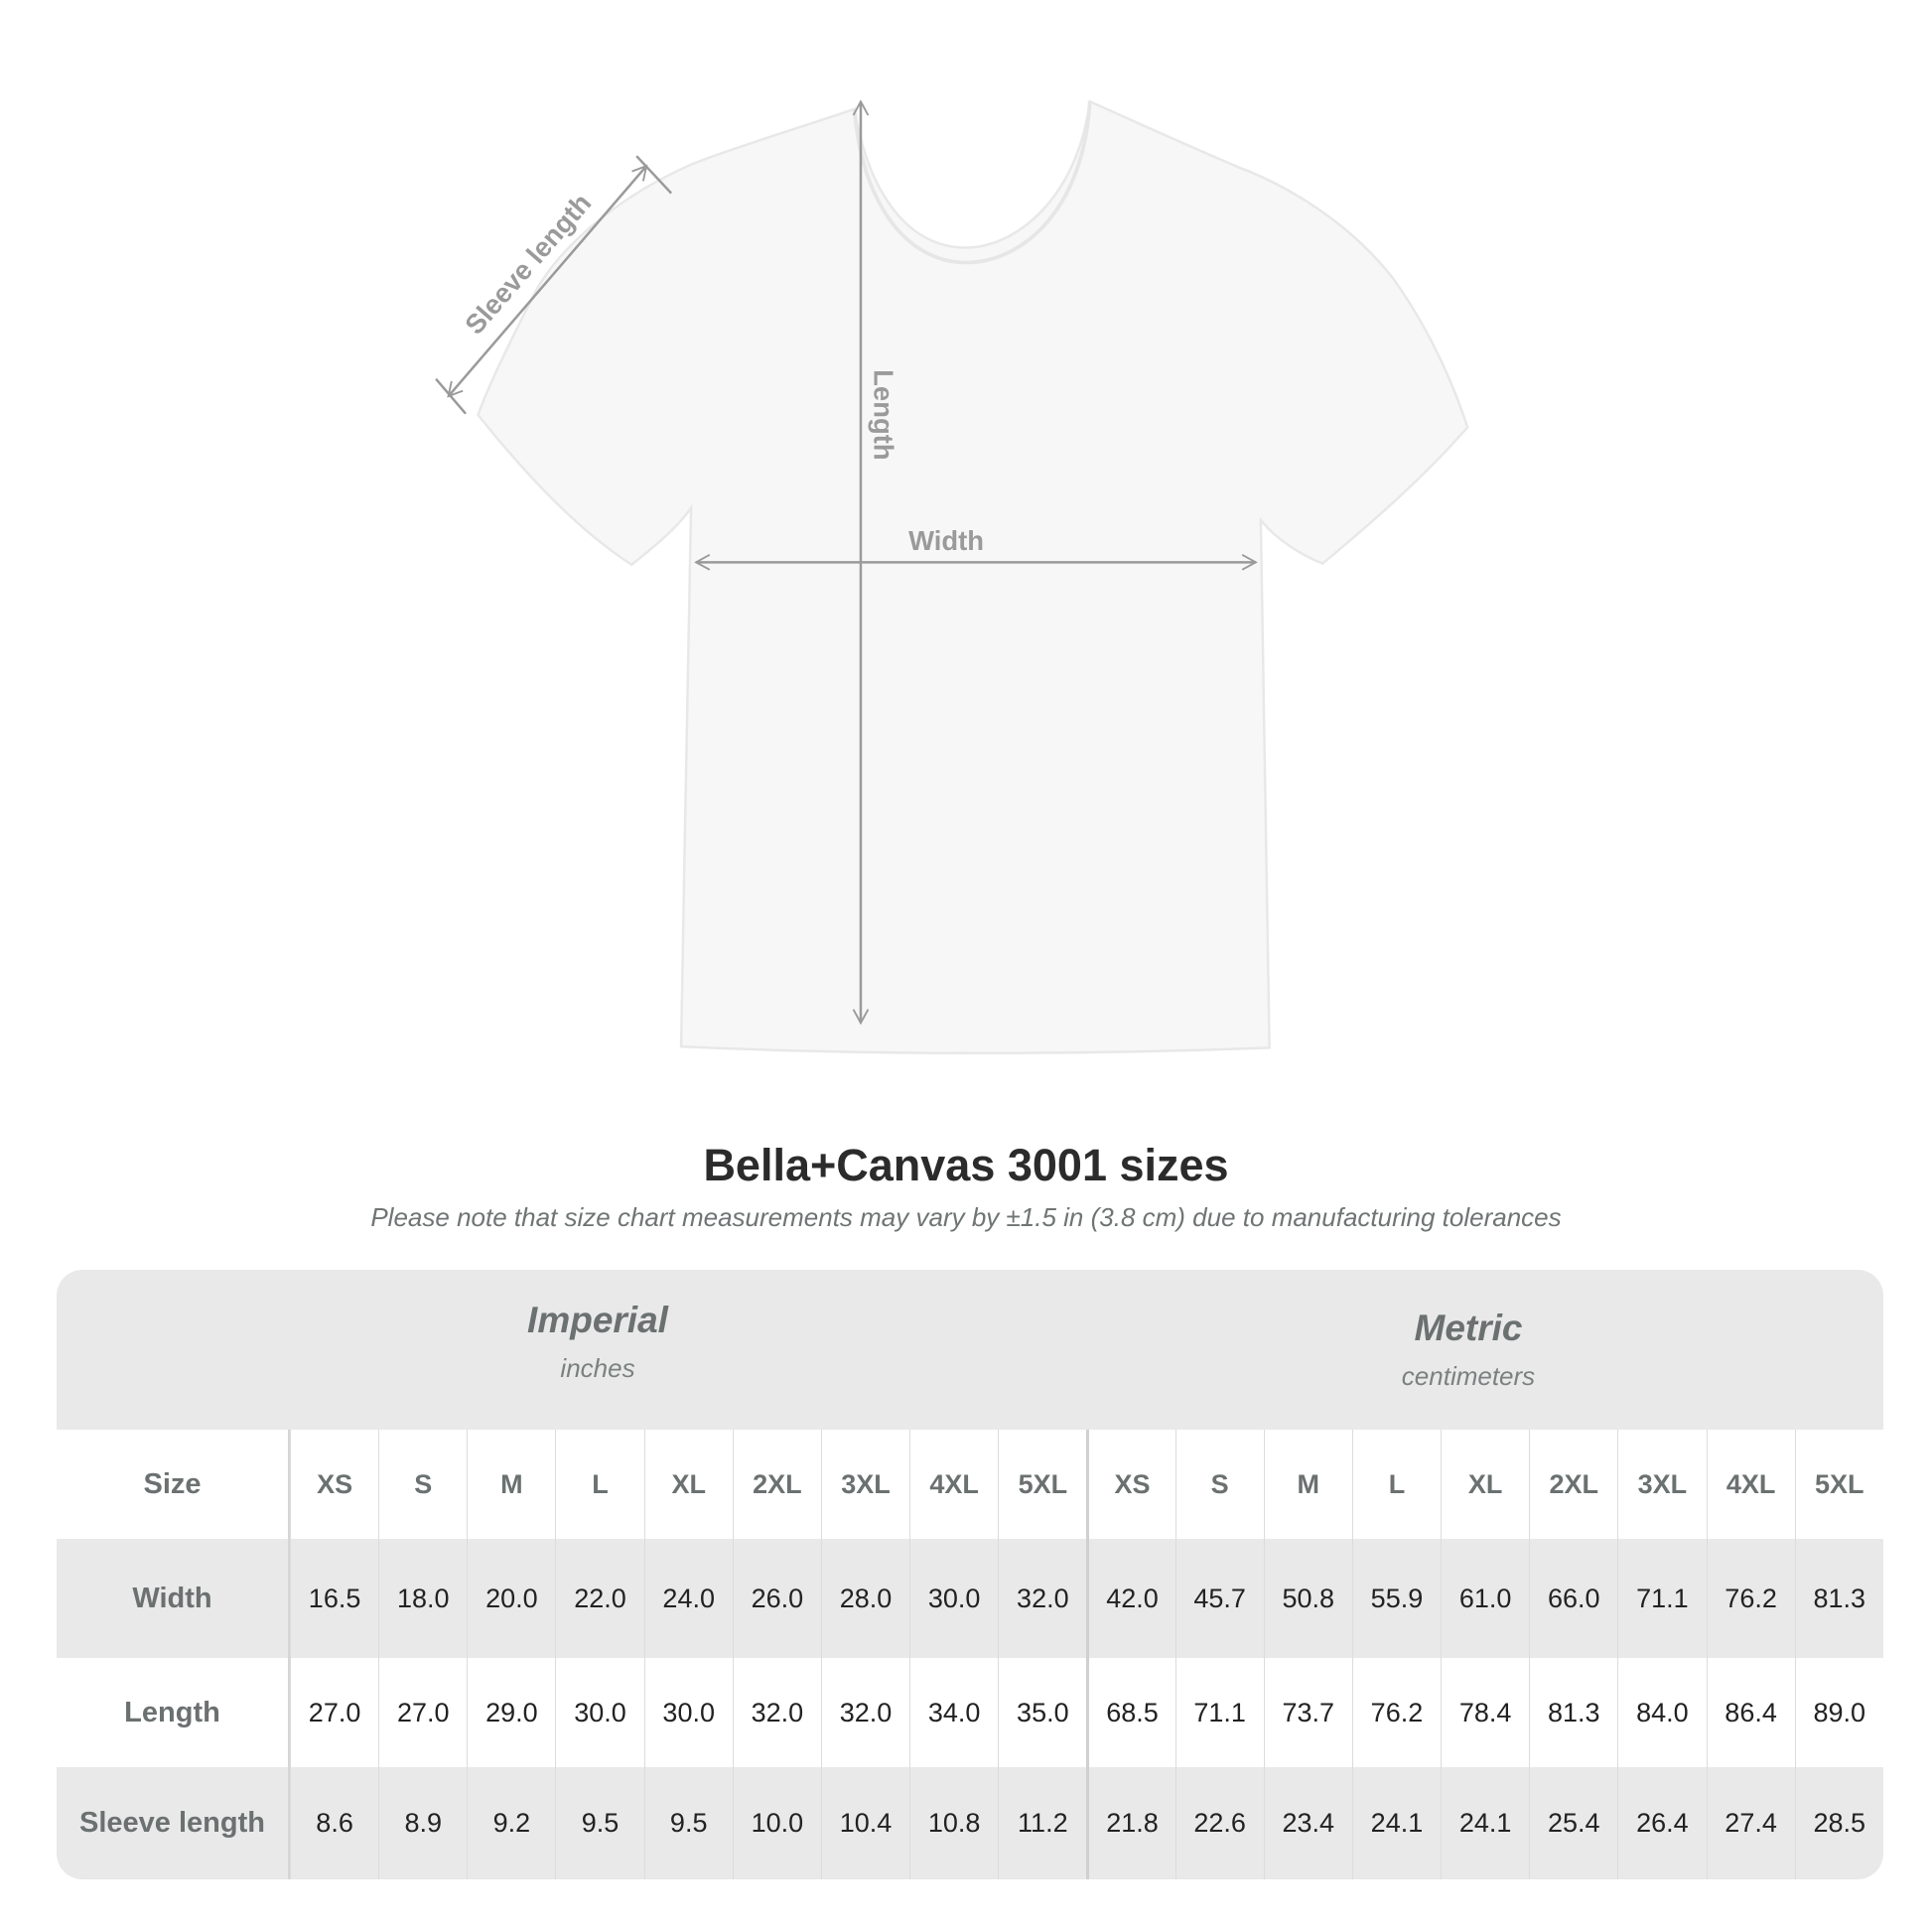 The height and width of the screenshot is (1932, 1932). What do you see at coordinates (423, 1599) in the screenshot?
I see `value-cell: 18.0` at bounding box center [423, 1599].